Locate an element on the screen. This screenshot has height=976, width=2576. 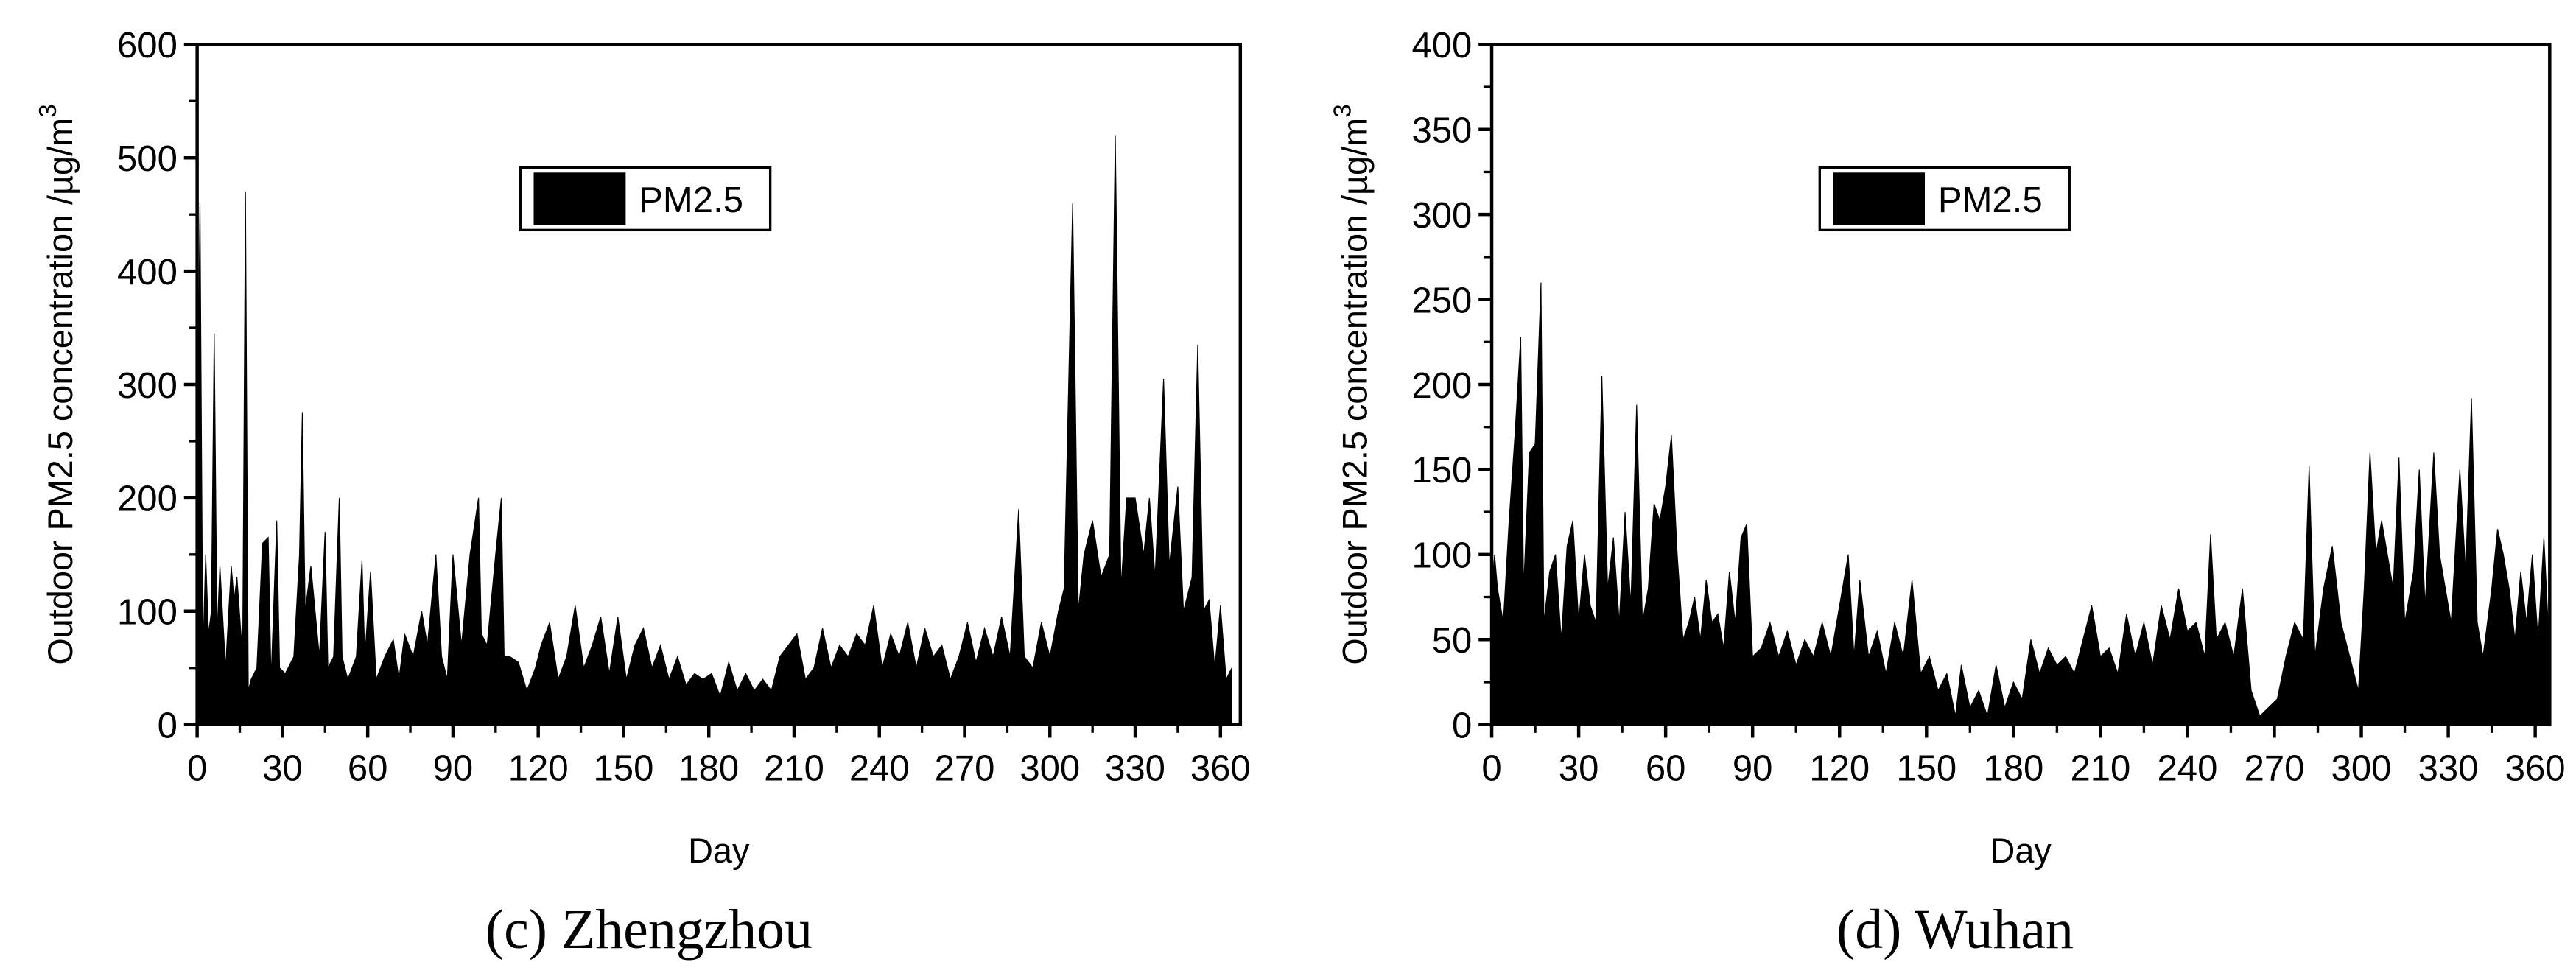
y-tick-label: 500 is located at coordinates (147, 159).